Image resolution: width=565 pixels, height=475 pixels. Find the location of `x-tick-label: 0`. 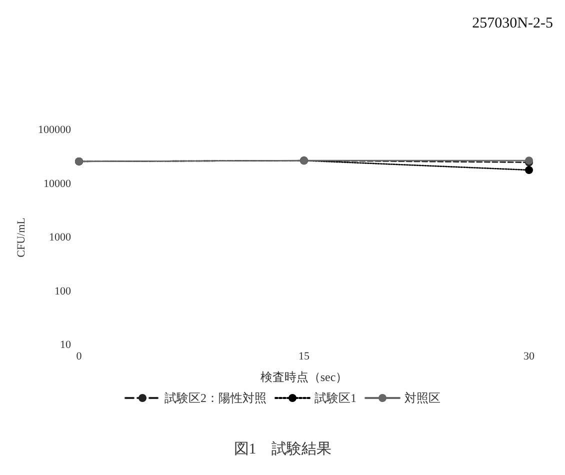

x-tick-label: 0 is located at coordinates (79, 356).